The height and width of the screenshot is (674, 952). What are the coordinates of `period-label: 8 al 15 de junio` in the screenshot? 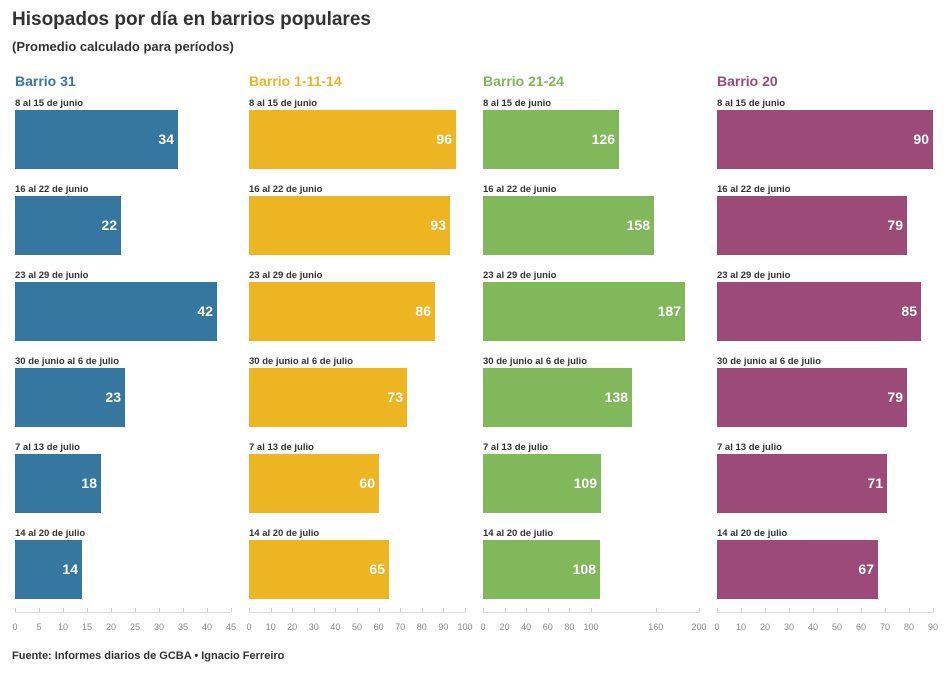 It's located at (49, 103).